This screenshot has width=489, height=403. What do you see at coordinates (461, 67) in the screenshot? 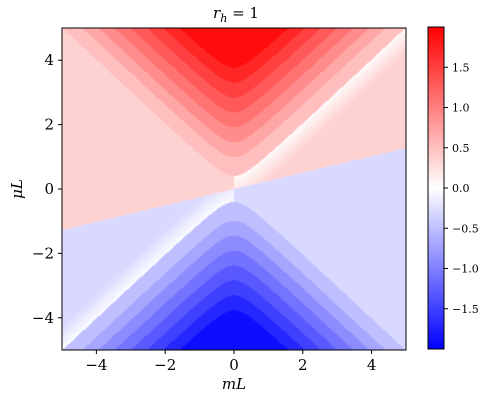
I see `colorbar-tick-label: 1.5` at bounding box center [461, 67].